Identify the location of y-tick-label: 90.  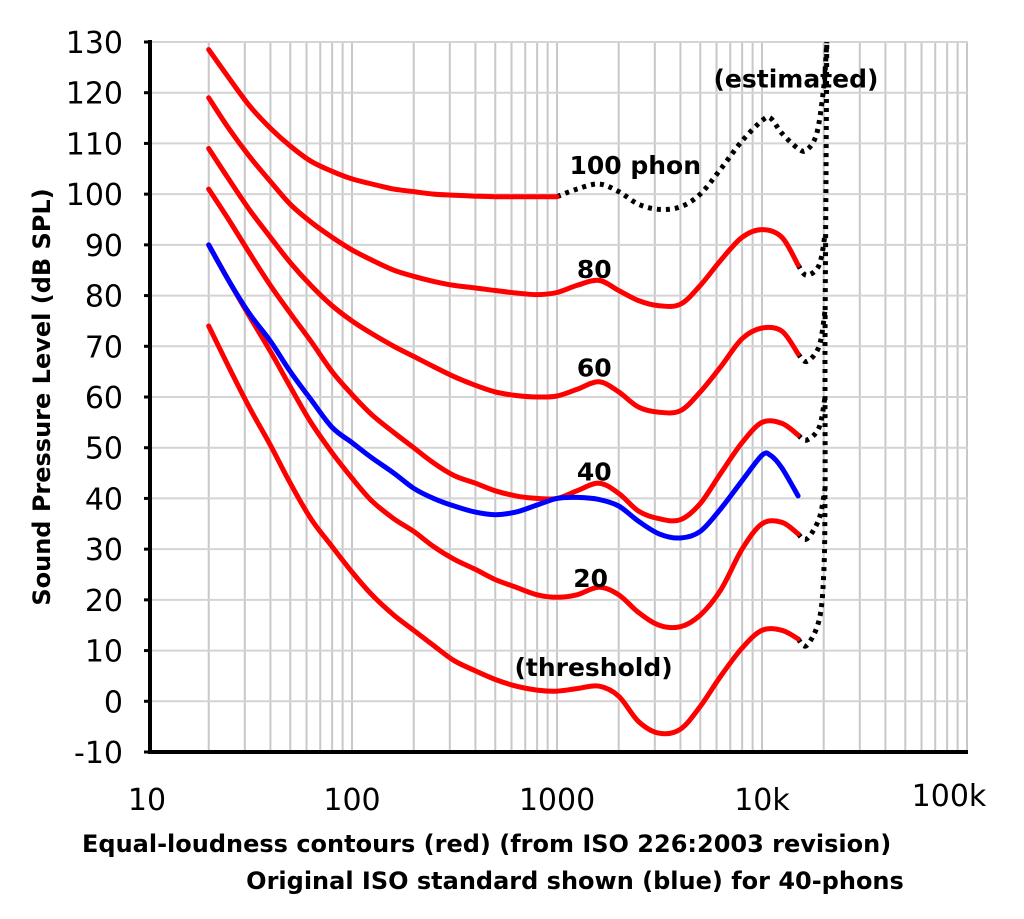
(104, 246).